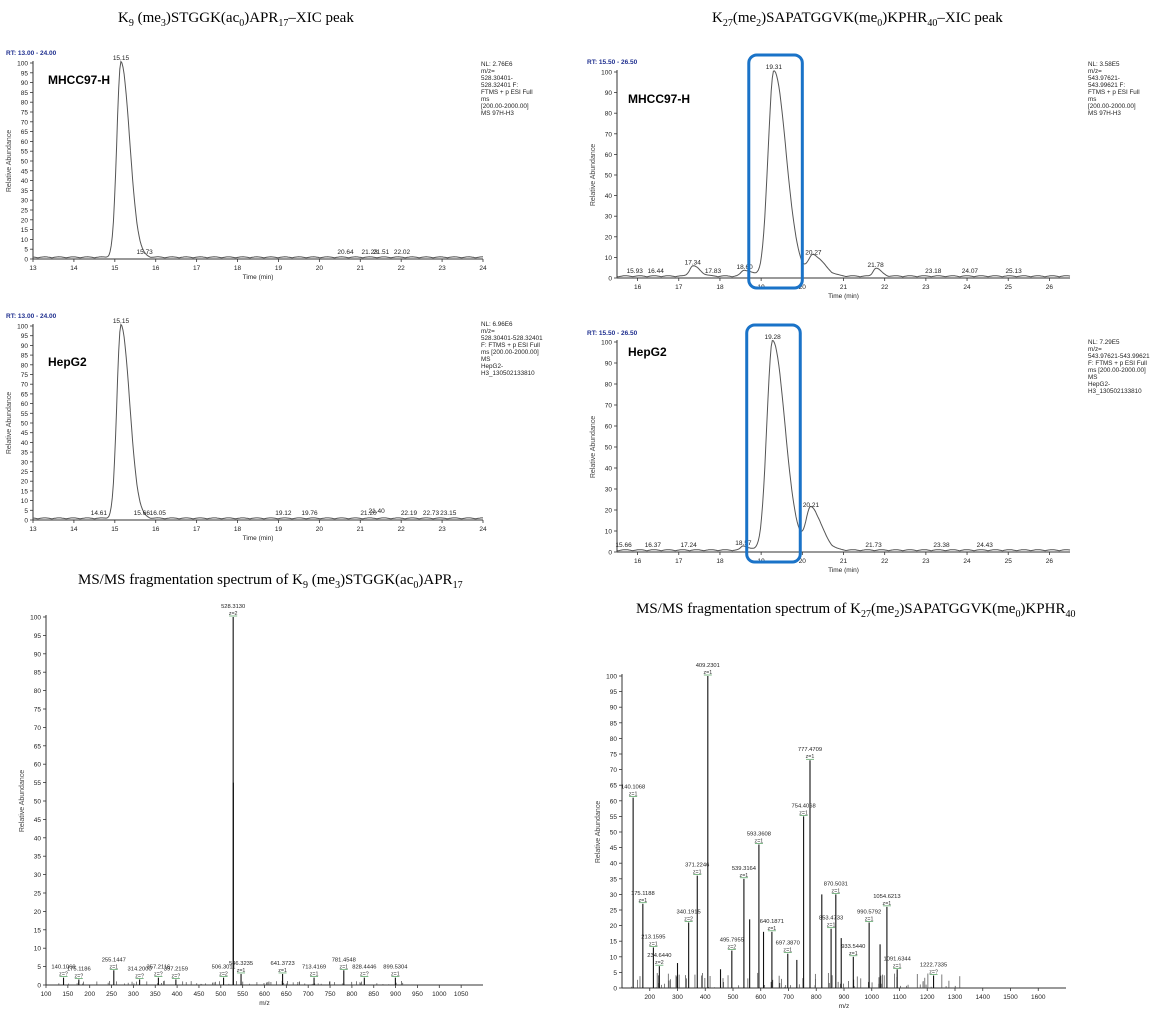  What do you see at coordinates (492, 366) in the screenshot?
I see `nl-info-line: HepG2-` at bounding box center [492, 366].